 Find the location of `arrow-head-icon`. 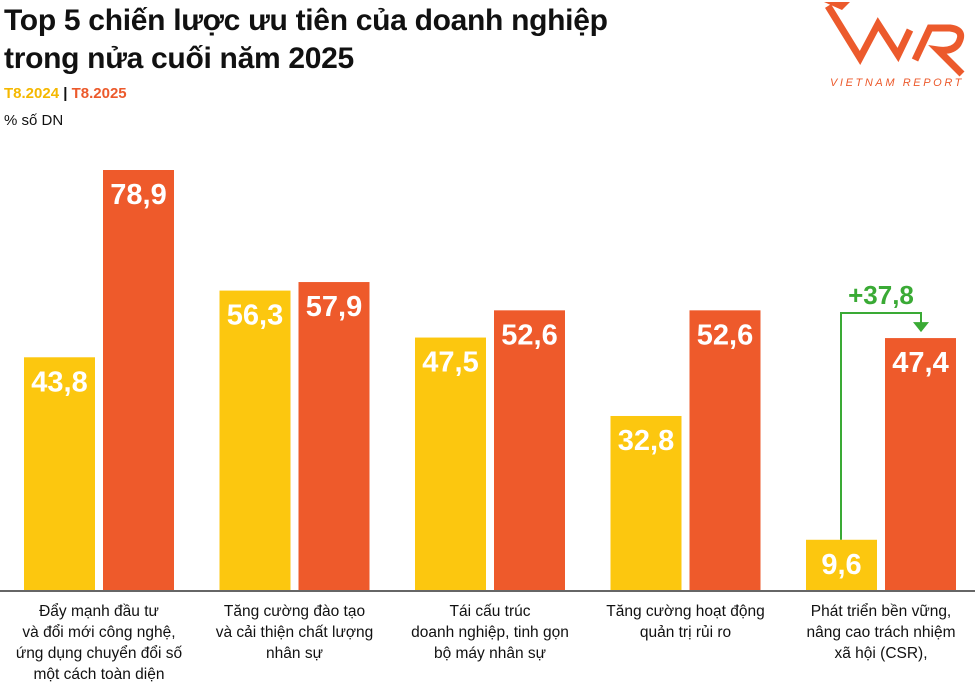

arrow-head-icon is located at coordinates (921, 327).